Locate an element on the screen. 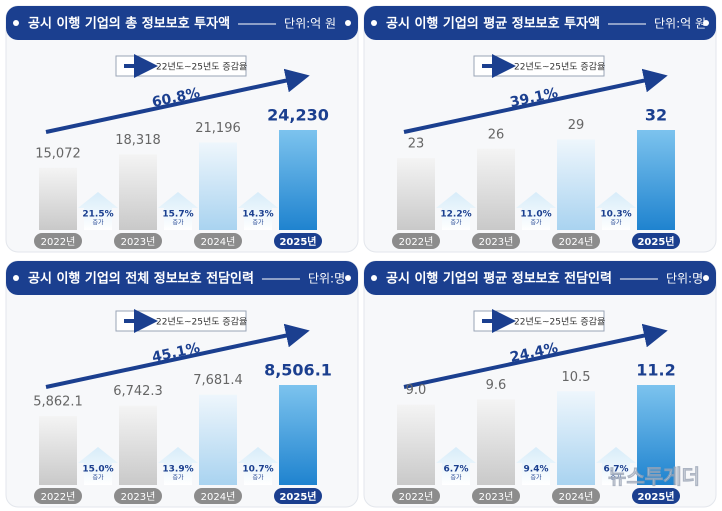  value-label: 18,318 is located at coordinates (138, 140).